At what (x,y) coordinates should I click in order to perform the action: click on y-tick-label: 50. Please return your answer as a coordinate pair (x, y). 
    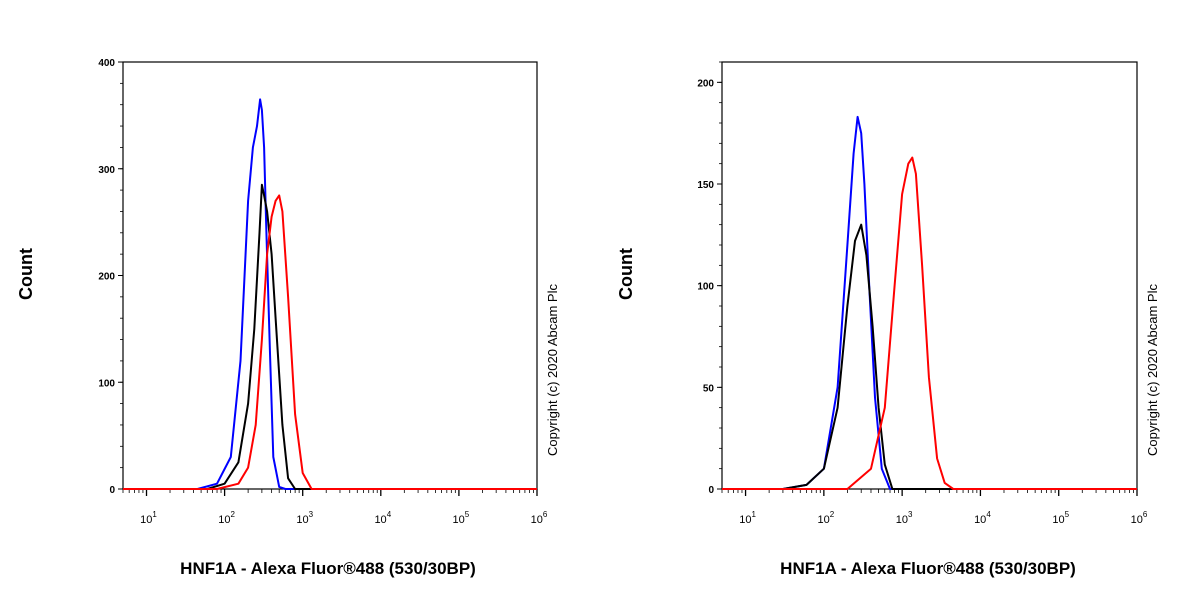
    Looking at the image, I should click on (709, 388).